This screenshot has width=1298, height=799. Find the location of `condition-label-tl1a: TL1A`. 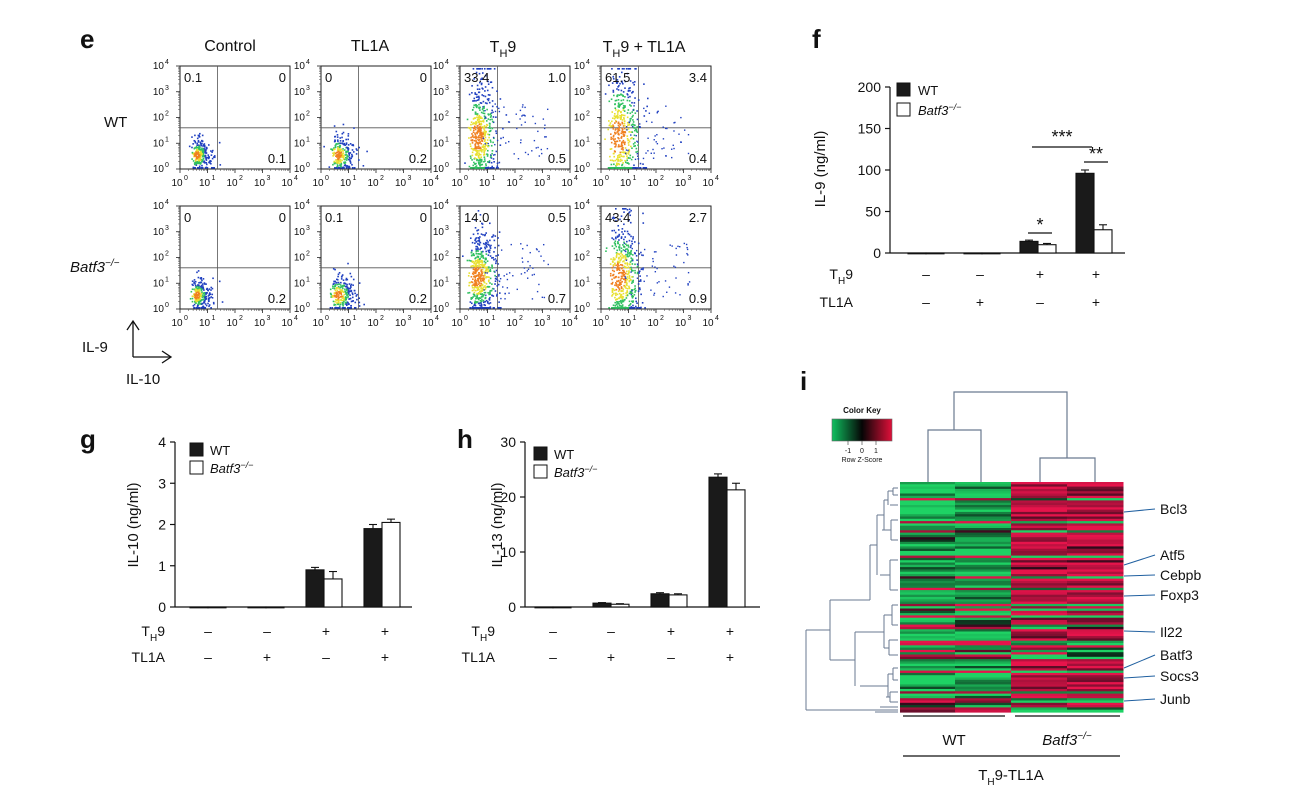

condition-label-tl1a: TL1A is located at coordinates (479, 657).